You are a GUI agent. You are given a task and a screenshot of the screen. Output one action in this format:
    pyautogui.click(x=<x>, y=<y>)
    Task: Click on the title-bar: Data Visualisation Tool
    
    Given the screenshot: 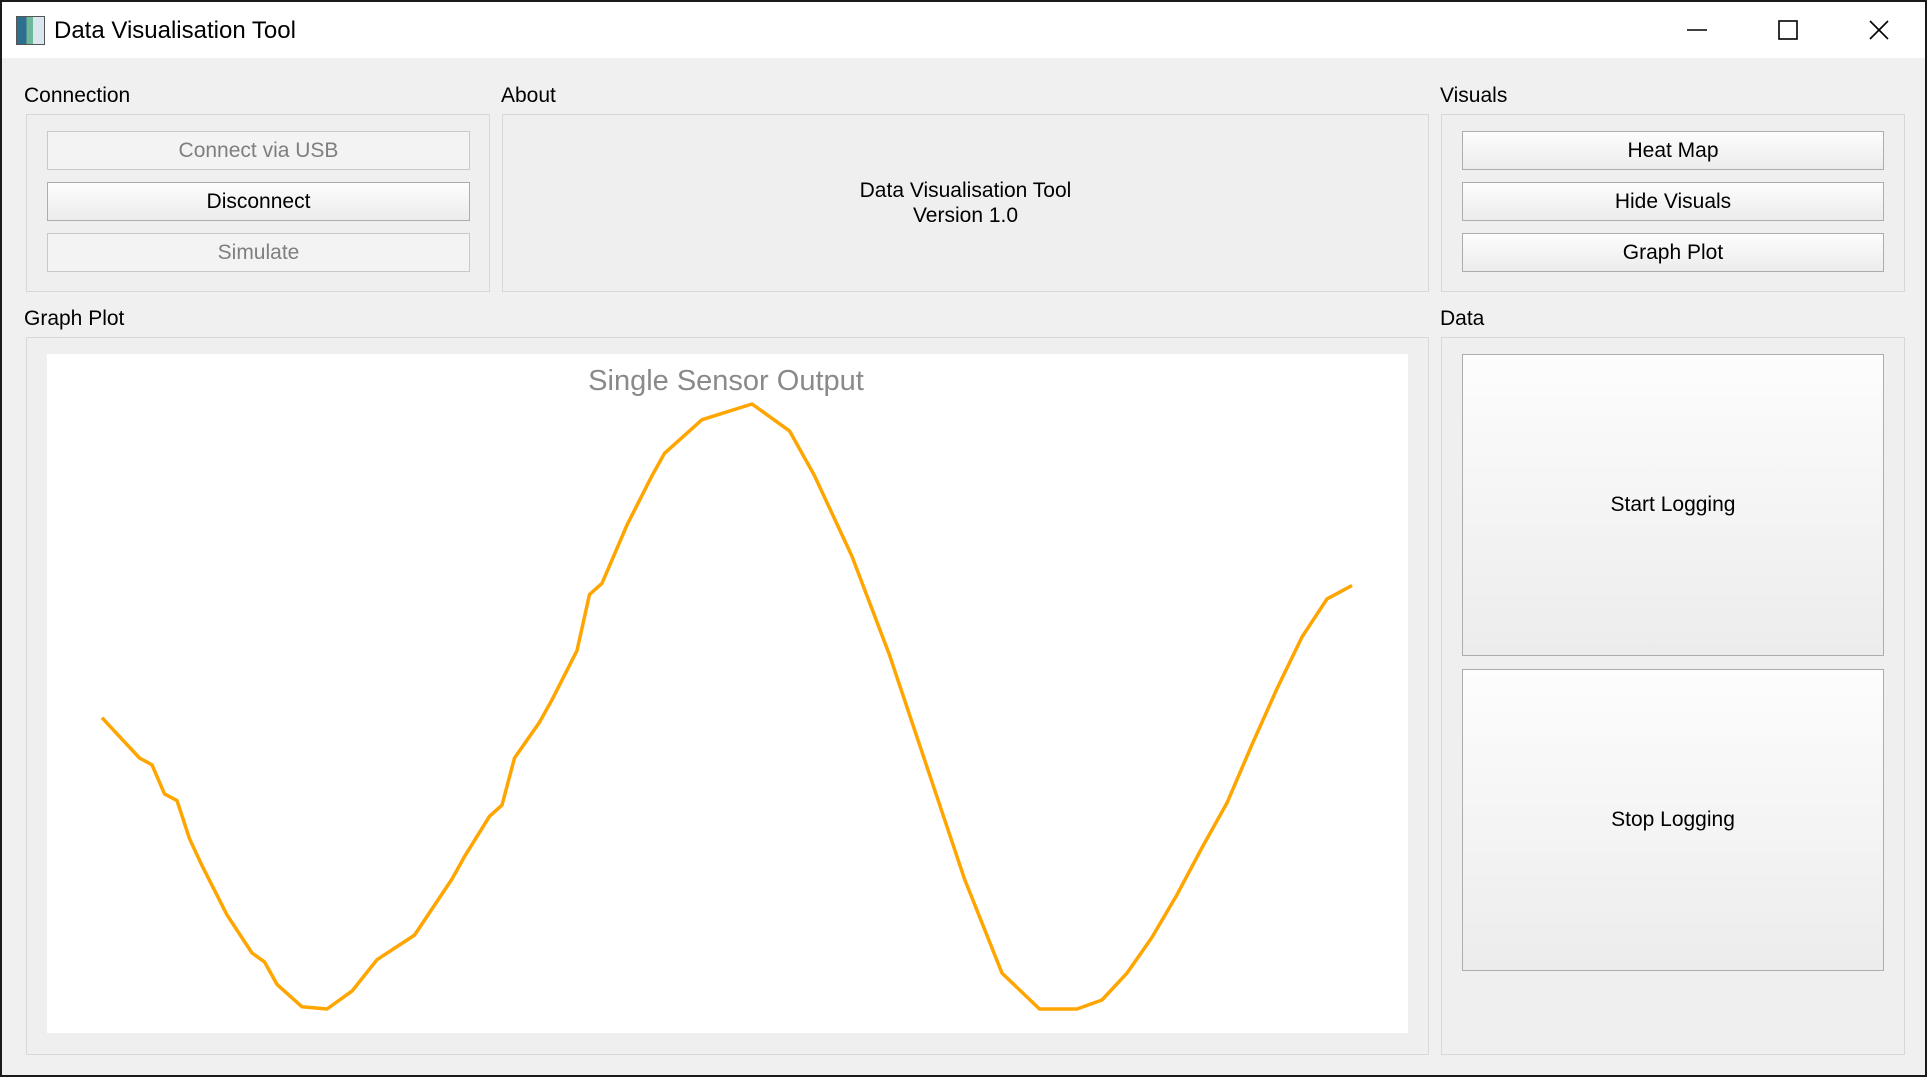 What is the action you would take?
    pyautogui.click(x=963, y=30)
    